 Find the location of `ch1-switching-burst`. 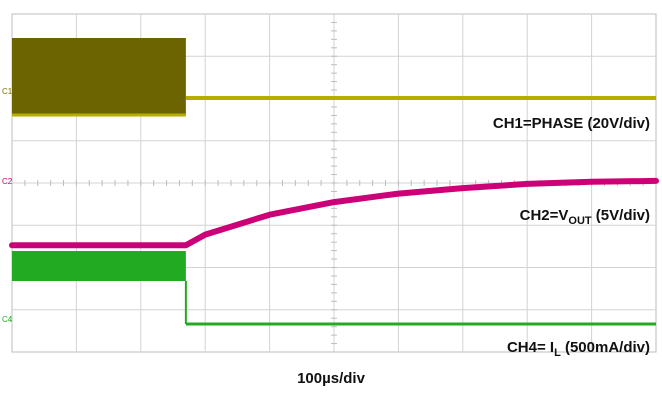

ch1-switching-burst is located at coordinates (99, 76).